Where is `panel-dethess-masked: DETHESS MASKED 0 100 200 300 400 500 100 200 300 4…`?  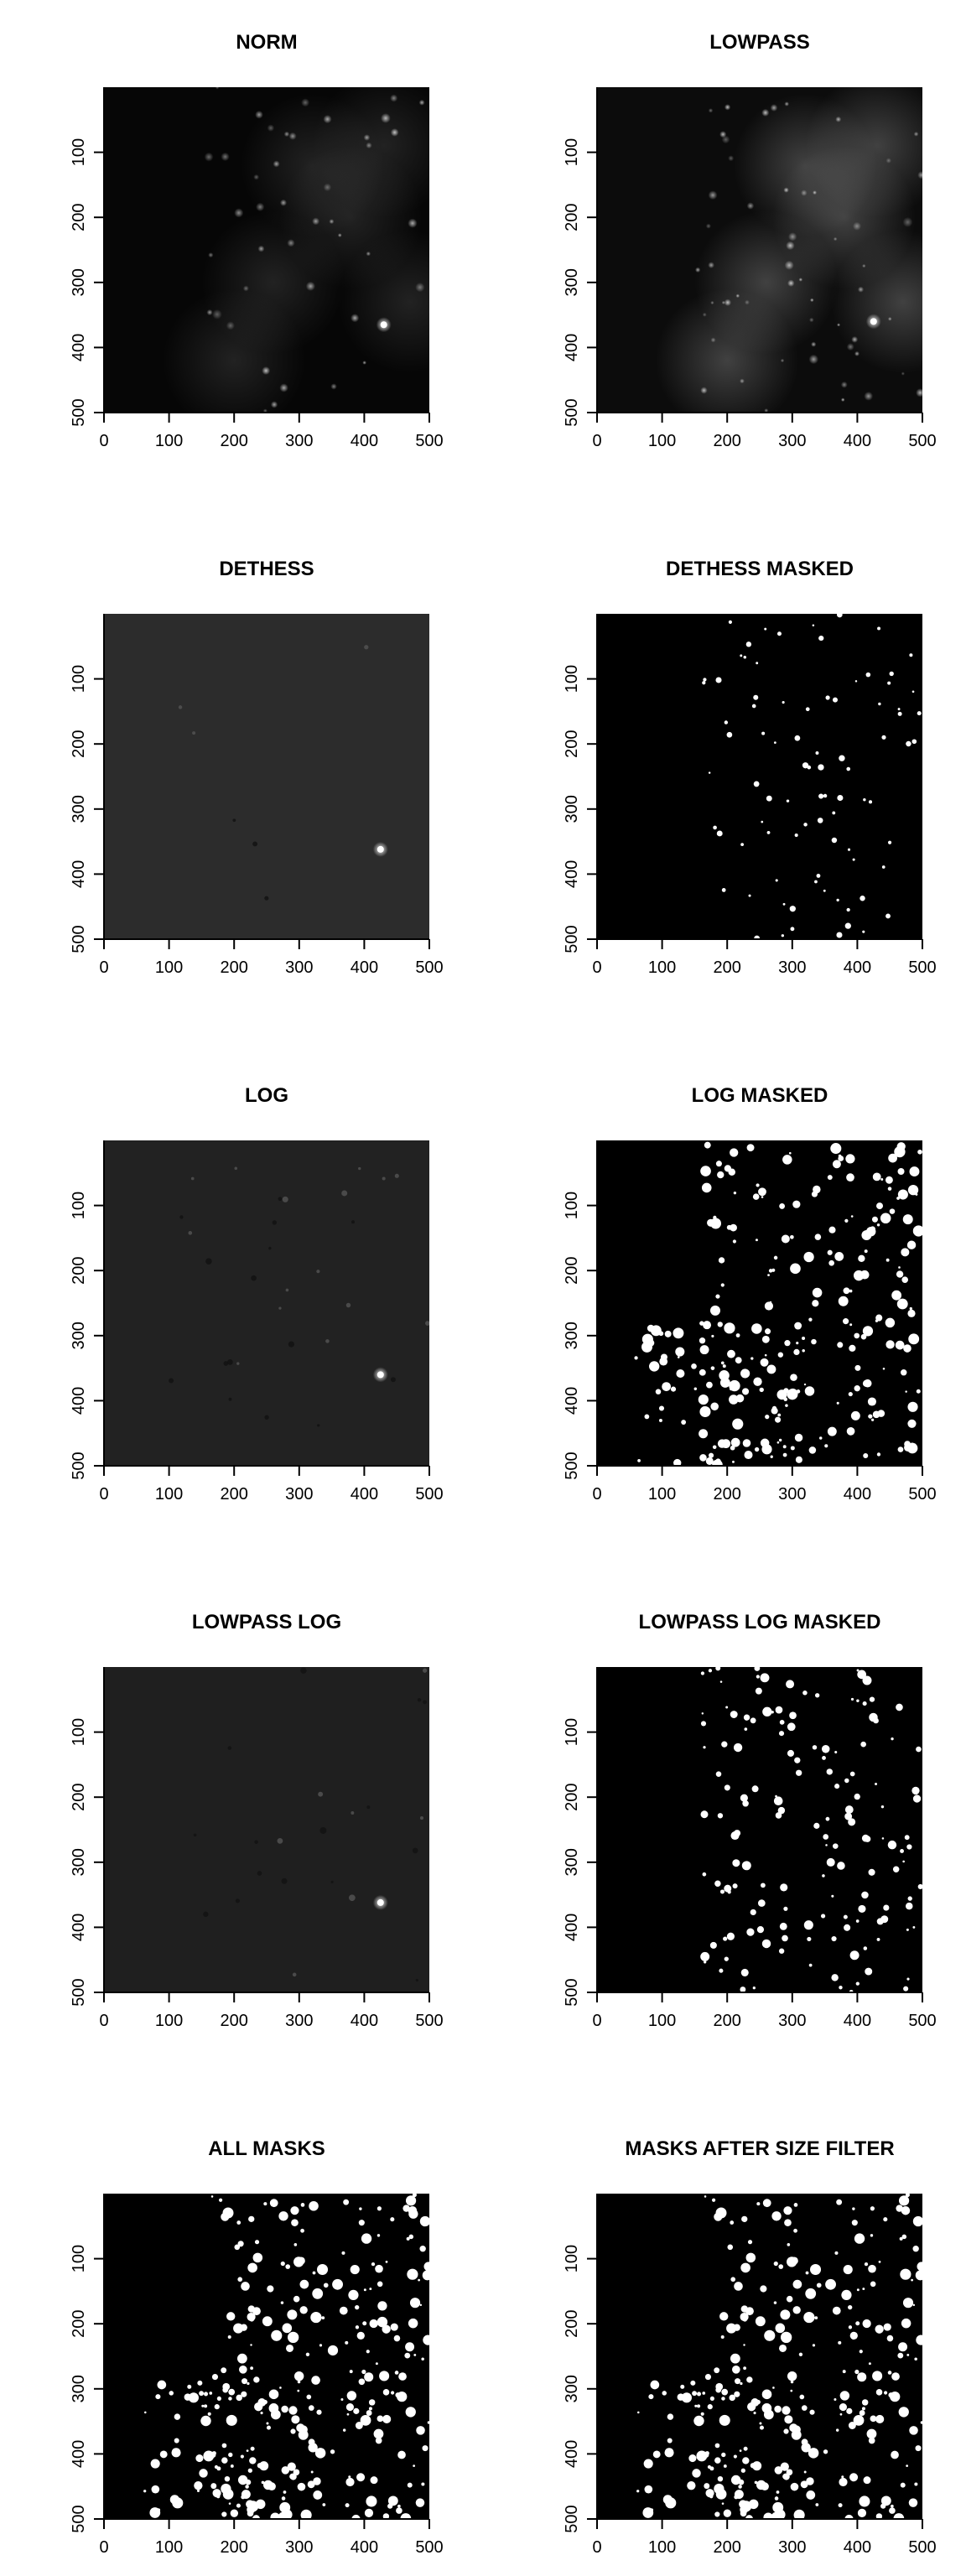
panel-dethess-masked: DETHESS MASKED 0 100 200 300 400 500 100 200 300 4… is located at coordinates (750, 767).